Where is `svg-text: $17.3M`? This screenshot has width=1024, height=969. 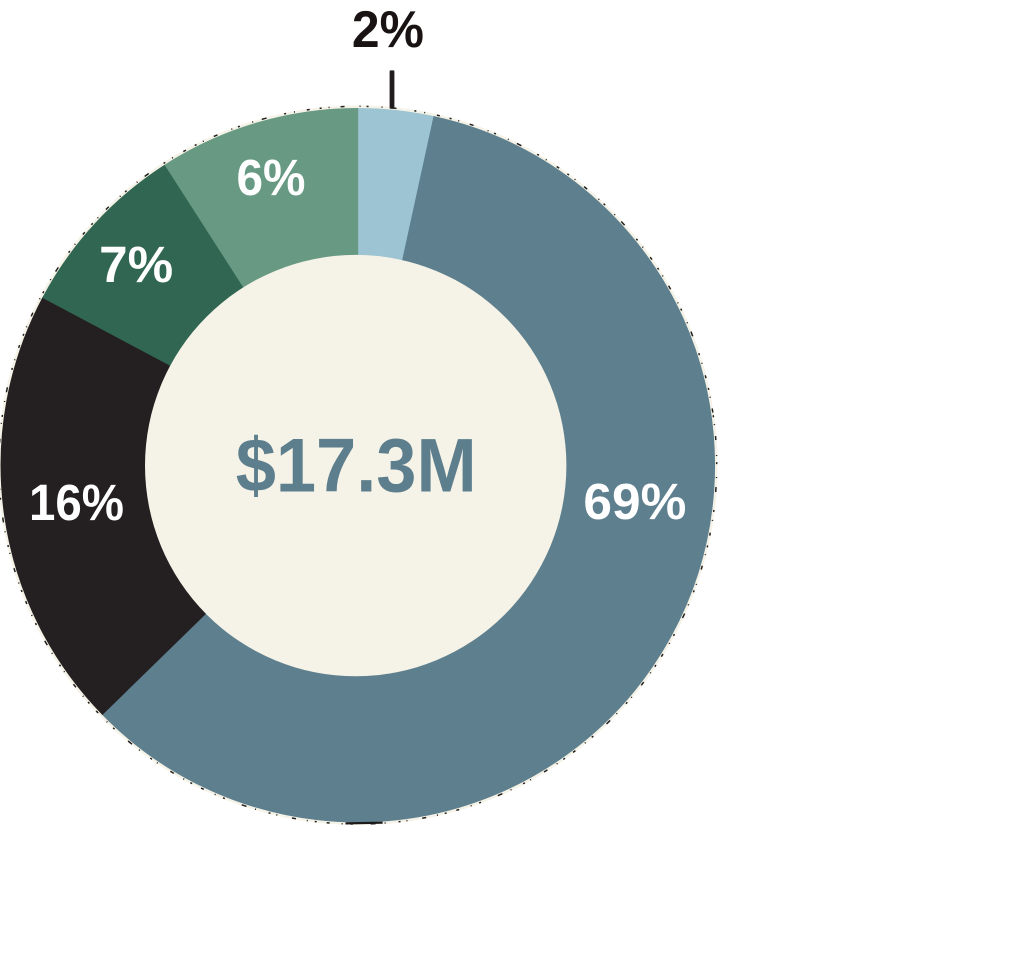
svg-text: $17.3M is located at coordinates (356, 466).